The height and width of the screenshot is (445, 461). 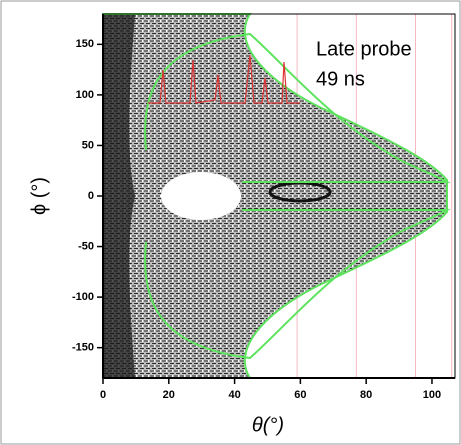 What do you see at coordinates (234, 395) in the screenshot?
I see `x-tick-label: 40` at bounding box center [234, 395].